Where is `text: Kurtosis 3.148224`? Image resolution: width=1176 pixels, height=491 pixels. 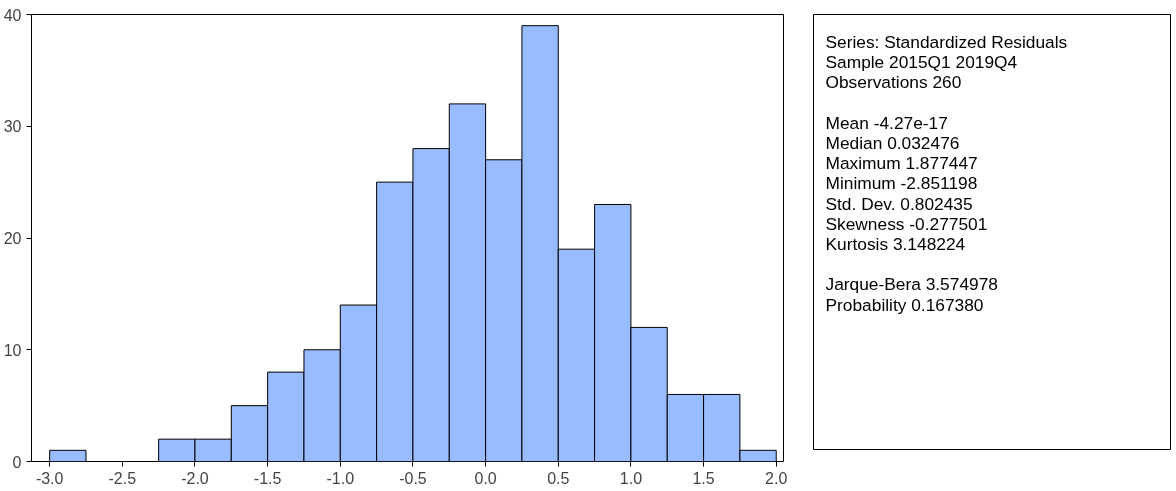
text: Kurtosis 3.148224 is located at coordinates (895, 243).